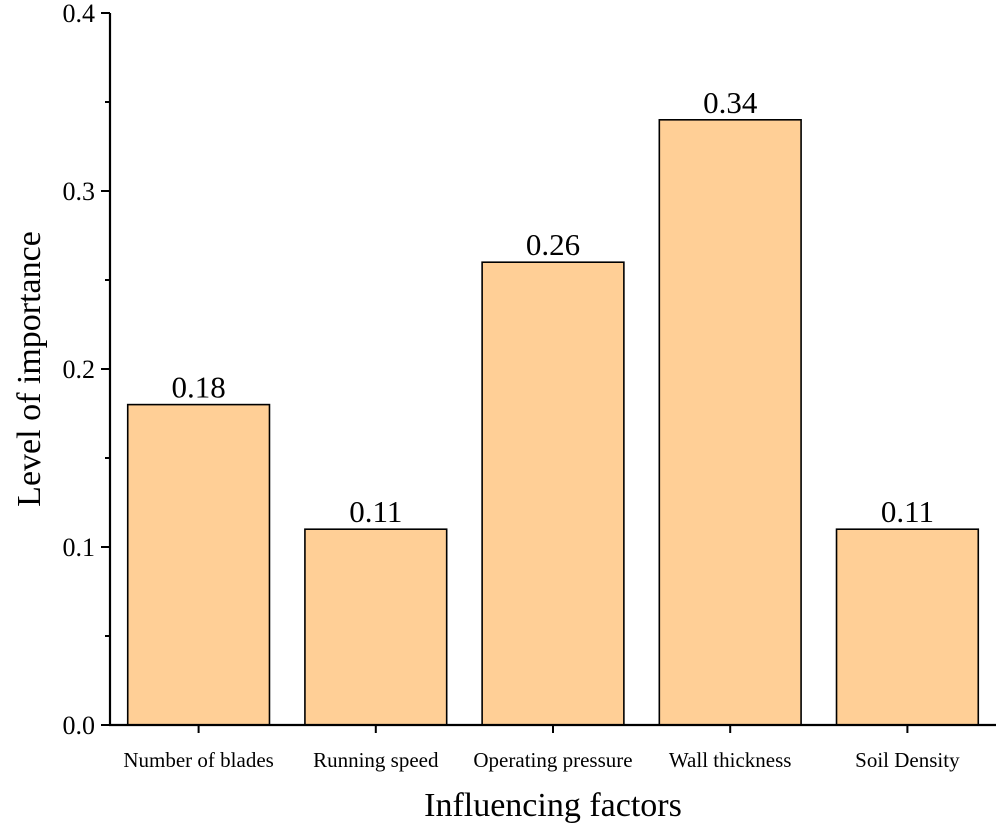 This screenshot has width=1000, height=832. What do you see at coordinates (730, 760) in the screenshot?
I see `x-tick-label: Wall thickness` at bounding box center [730, 760].